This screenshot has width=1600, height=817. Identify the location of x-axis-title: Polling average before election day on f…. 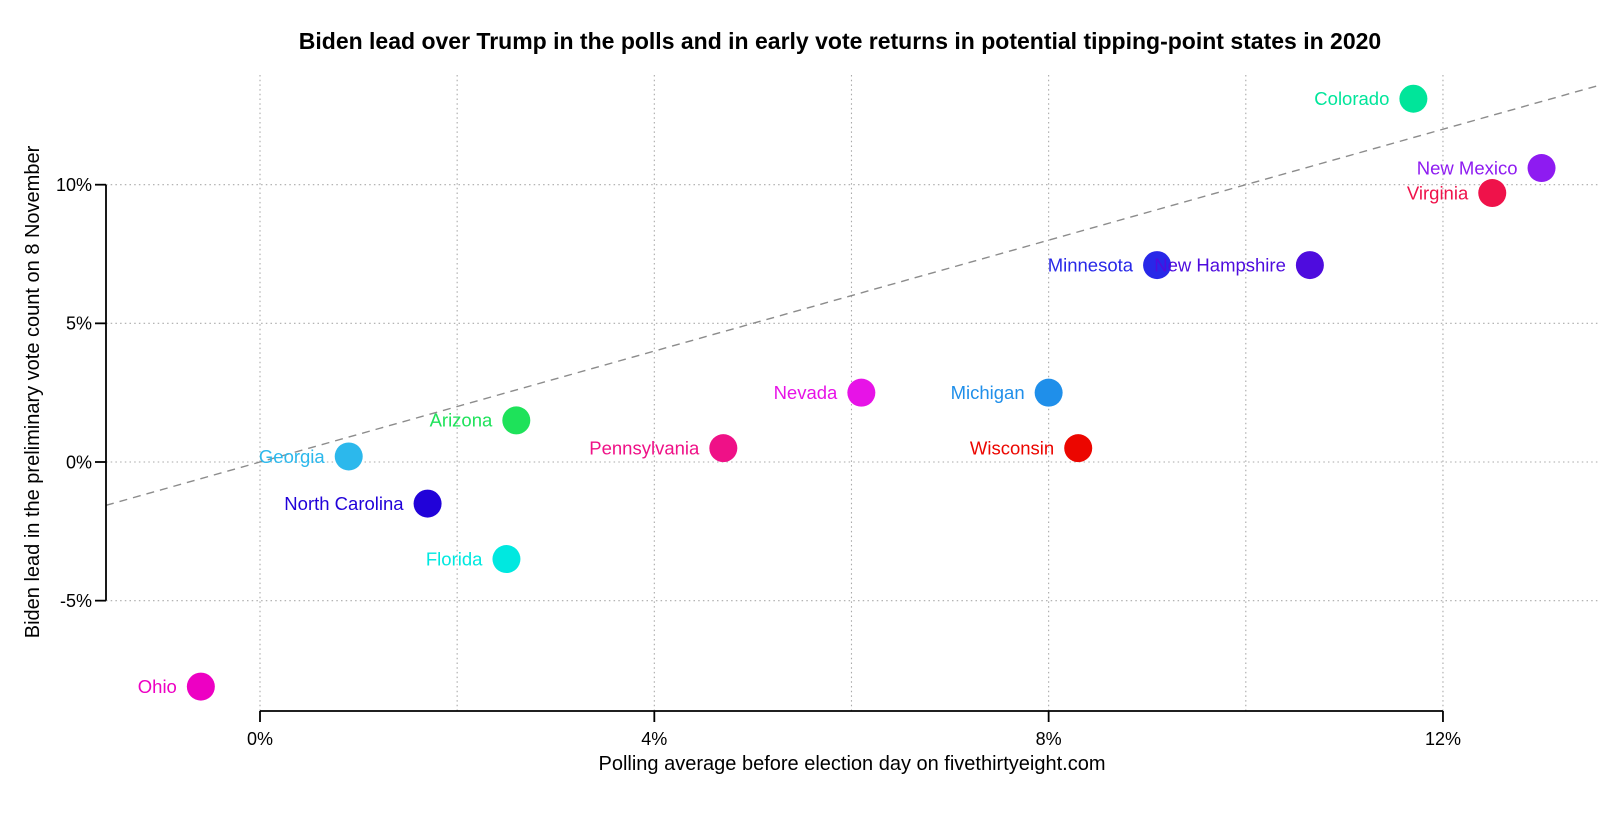
(852, 764).